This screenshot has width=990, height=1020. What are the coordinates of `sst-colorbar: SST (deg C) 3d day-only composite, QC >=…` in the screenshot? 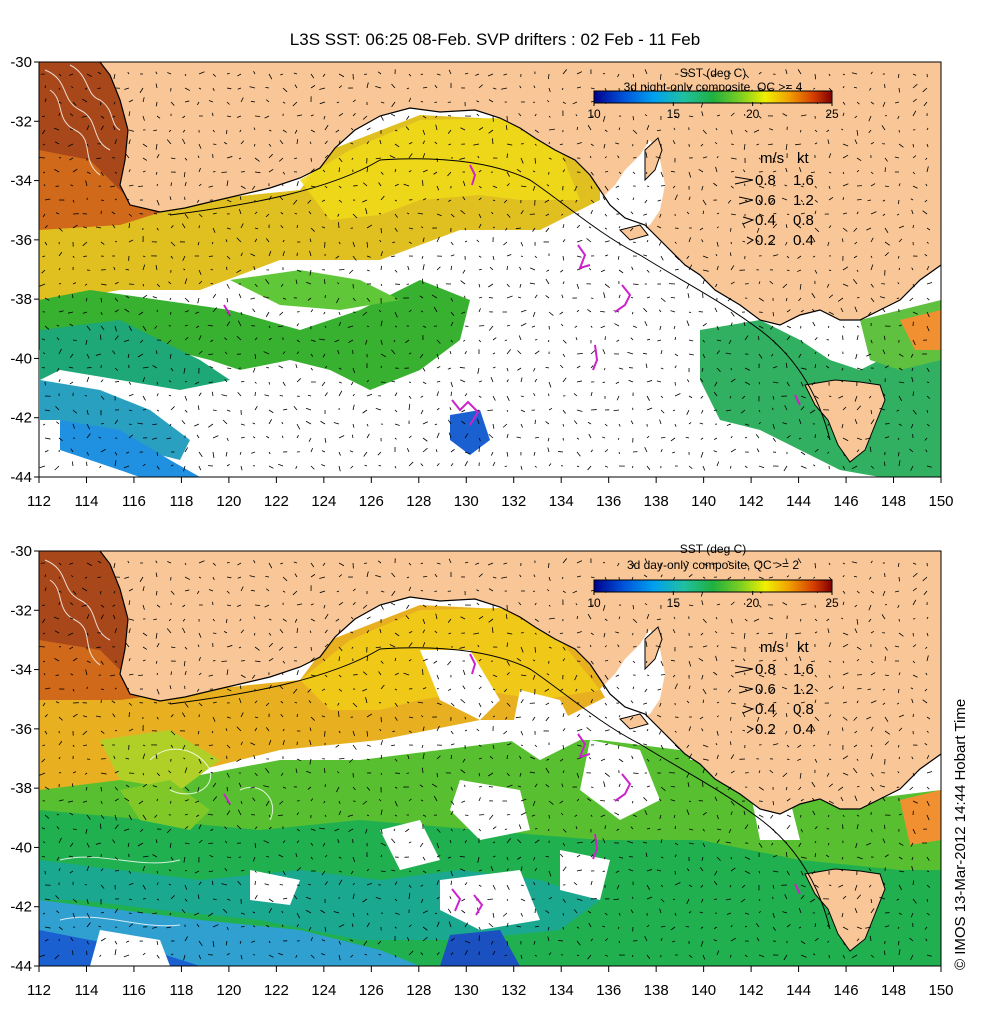 It's located at (713, 576).